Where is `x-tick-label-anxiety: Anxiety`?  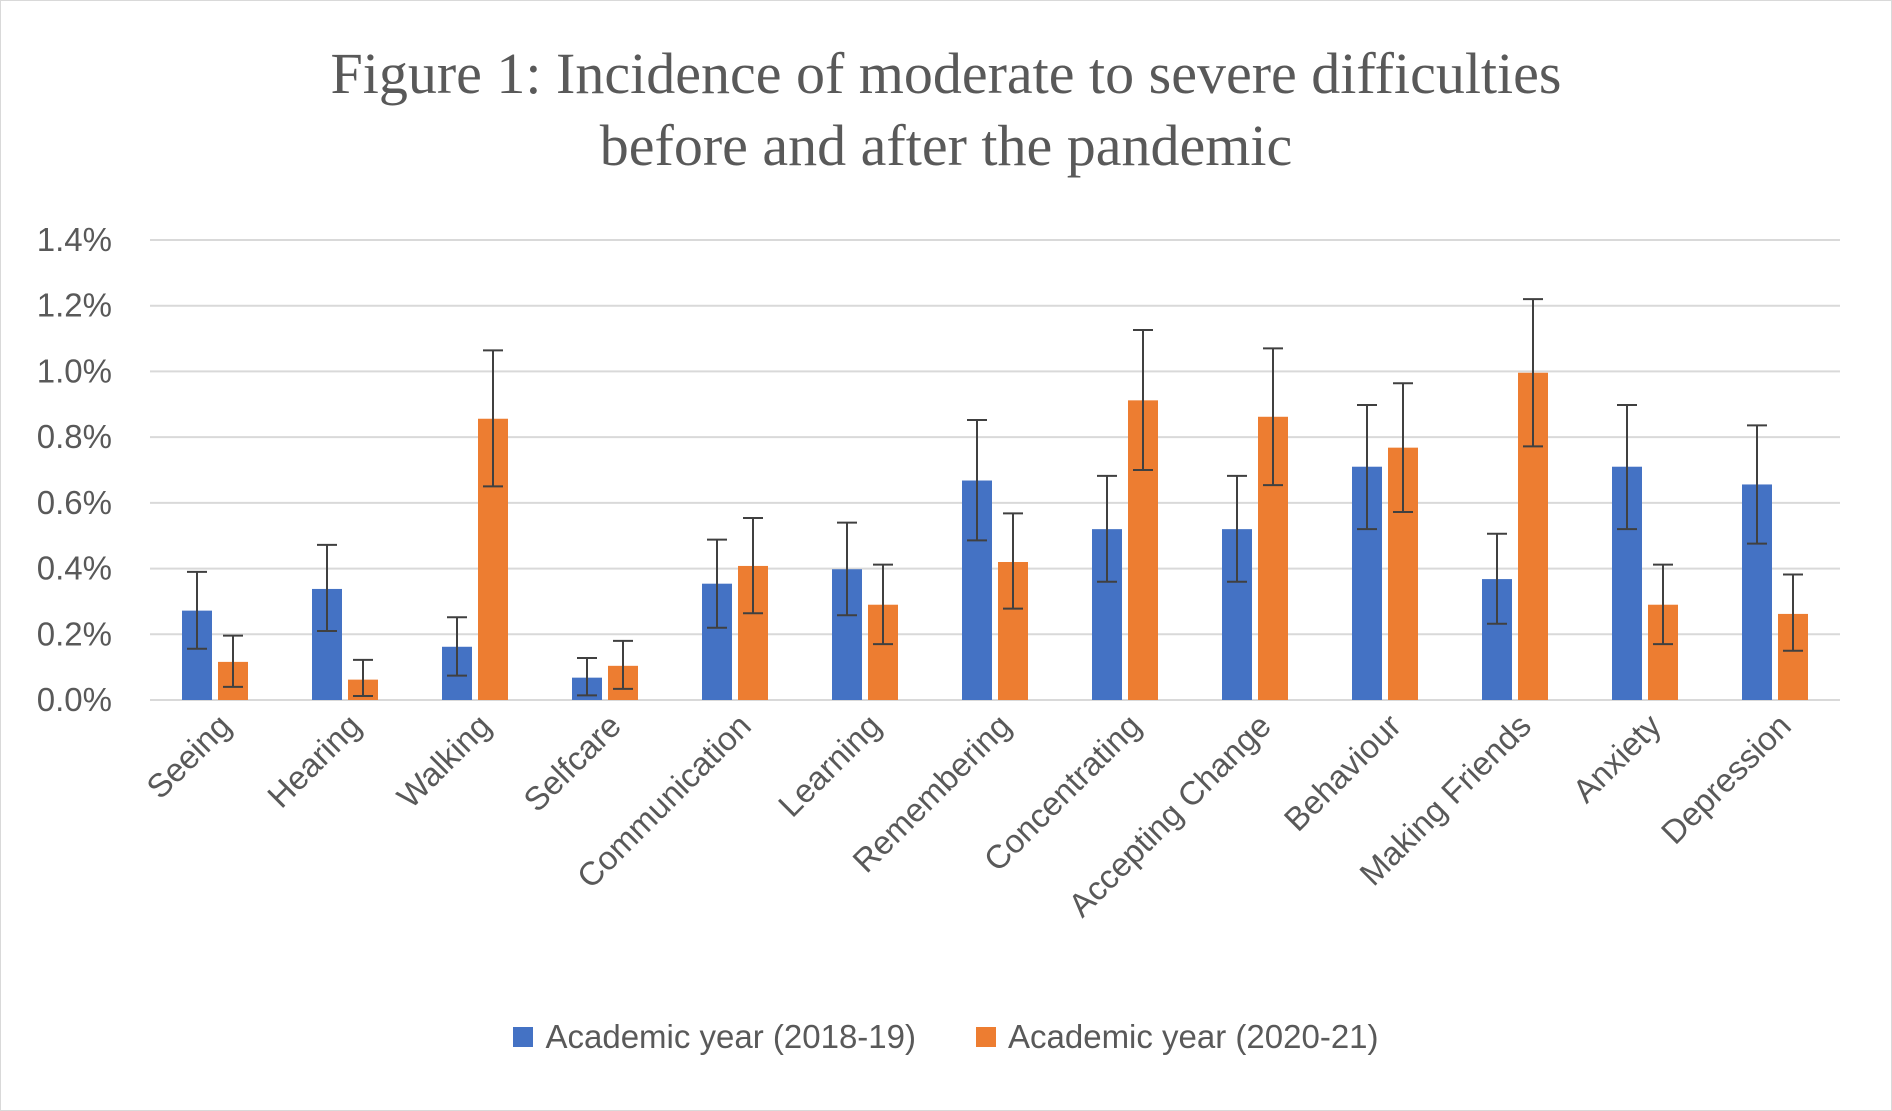 x-tick-label-anxiety: Anxiety is located at coordinates (1616, 757).